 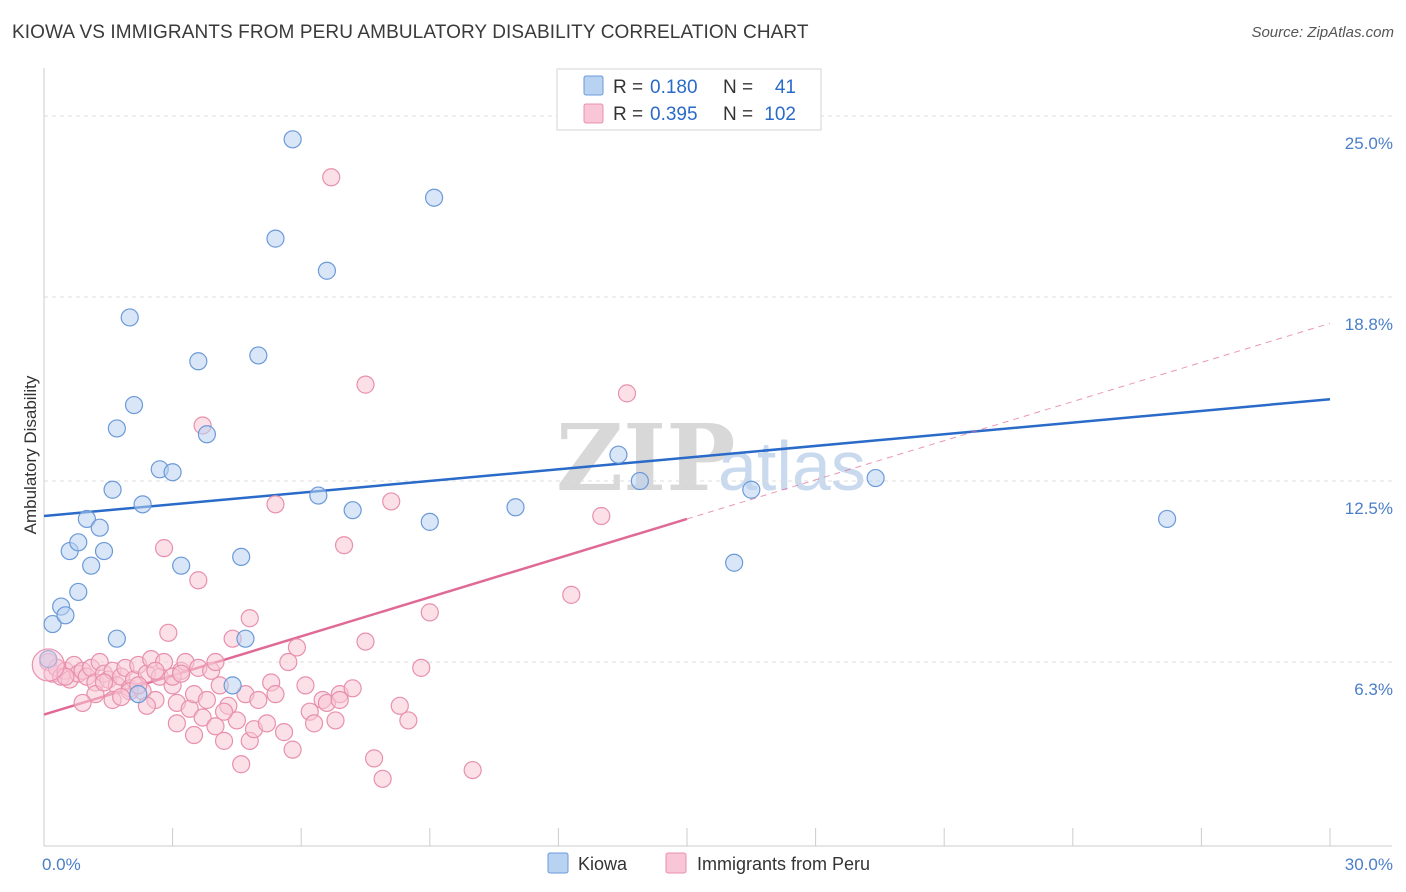 What do you see at coordinates (1369, 508) in the screenshot?
I see `y-tick-label-1: 12.5%` at bounding box center [1369, 508].